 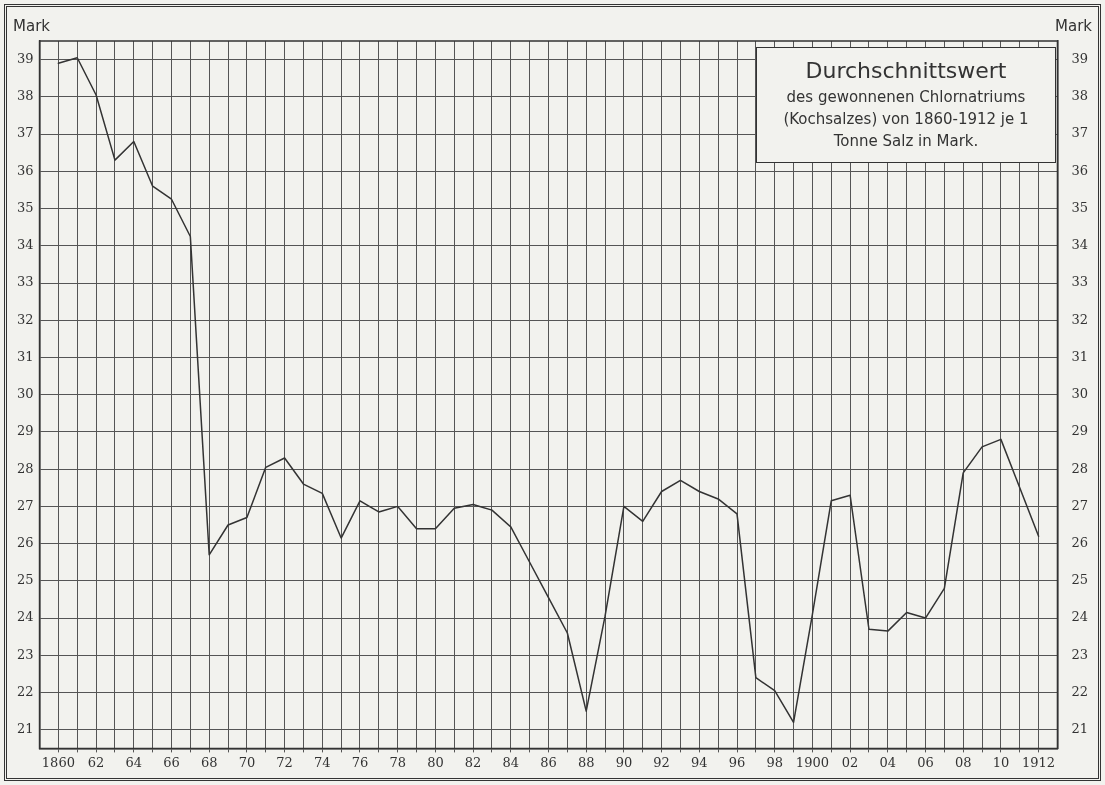 I want to click on y-tick-label: 35, so click(x=25, y=207).